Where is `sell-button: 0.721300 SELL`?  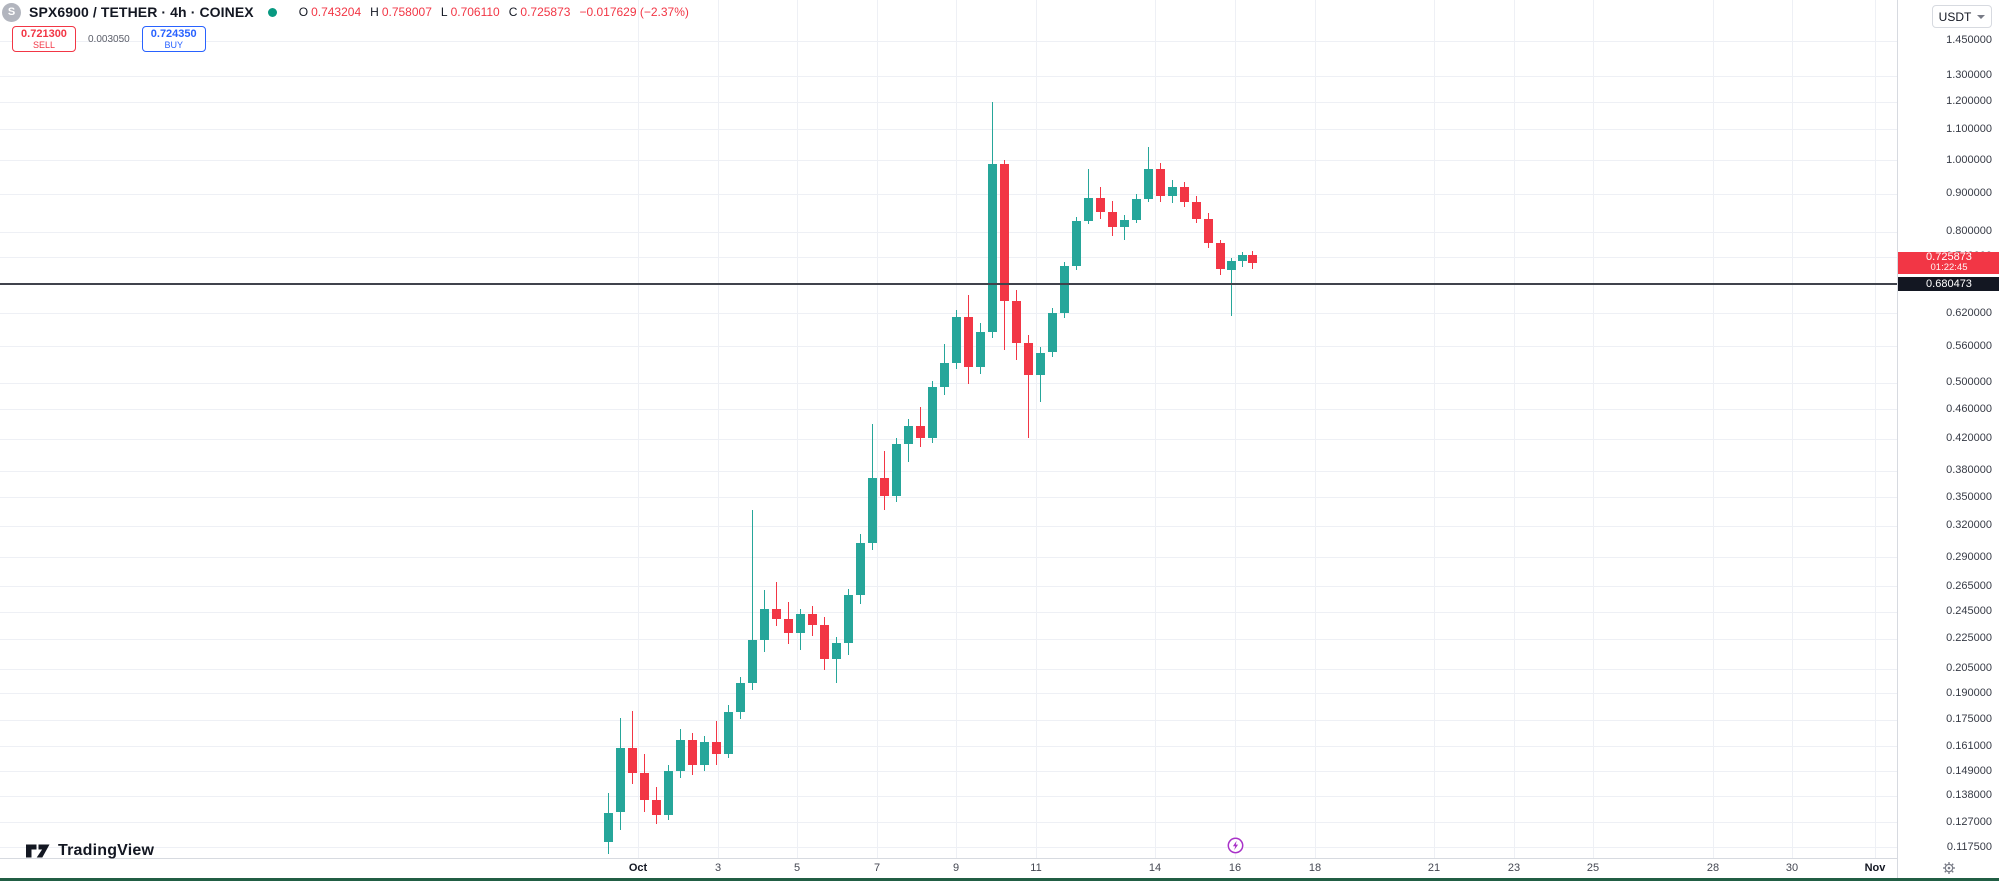
sell-button: 0.721300 SELL is located at coordinates (44, 39).